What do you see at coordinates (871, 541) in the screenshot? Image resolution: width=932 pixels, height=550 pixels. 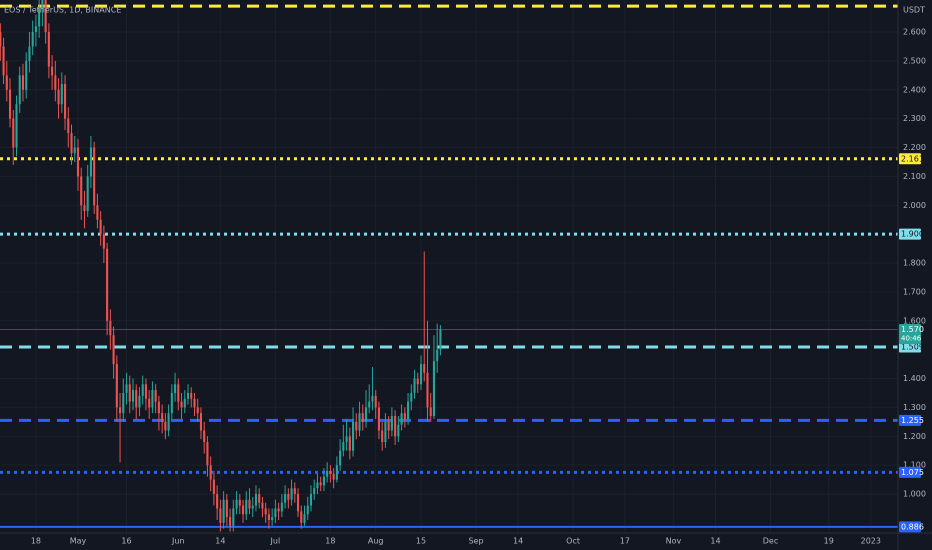 I see `x-tick-label: 2023` at bounding box center [871, 541].